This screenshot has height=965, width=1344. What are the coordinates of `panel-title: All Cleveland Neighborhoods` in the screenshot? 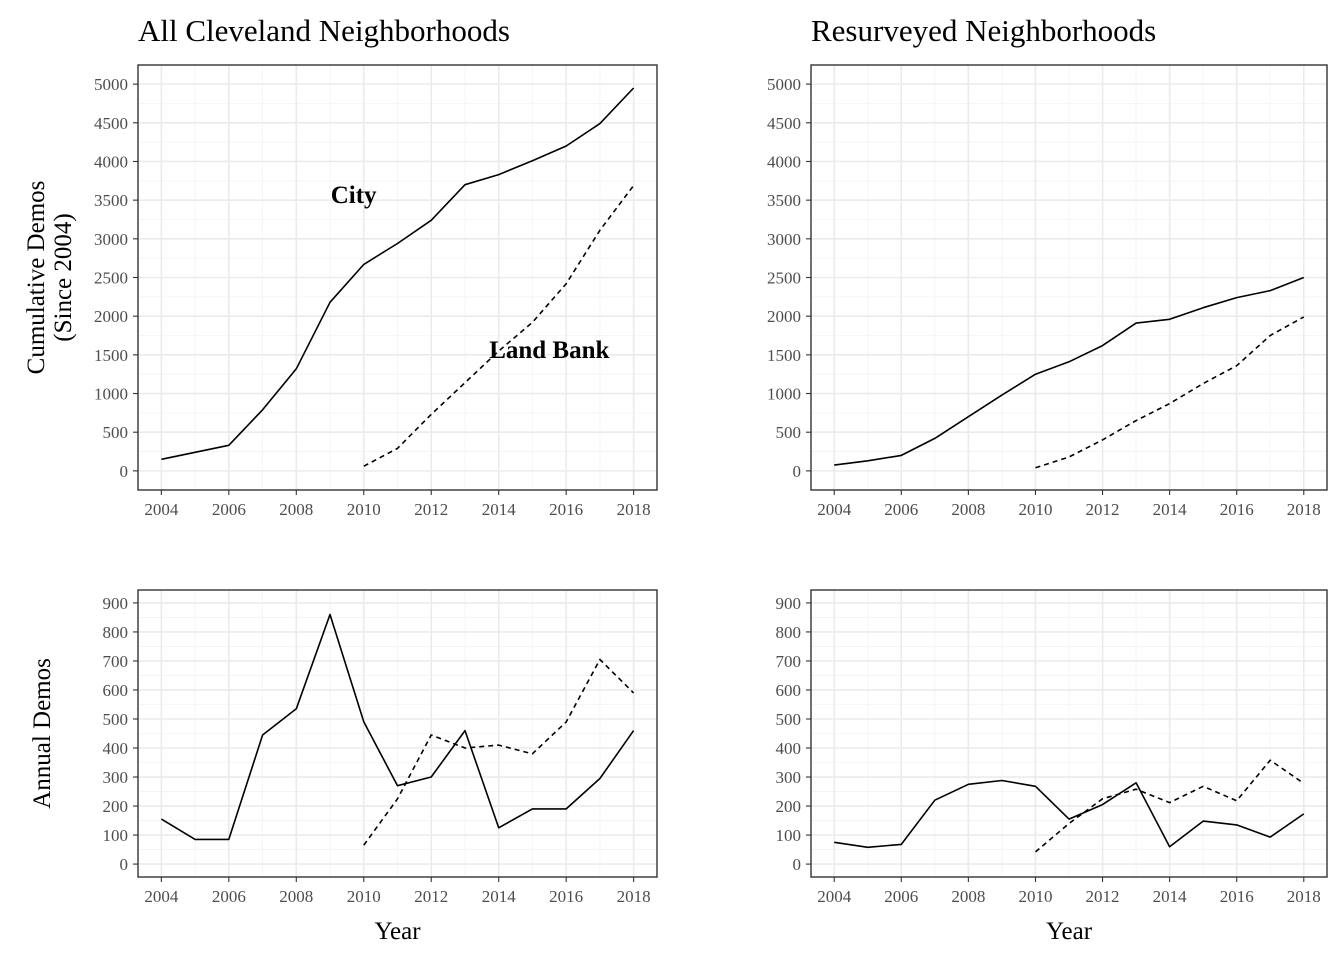 It's located at (324, 30).